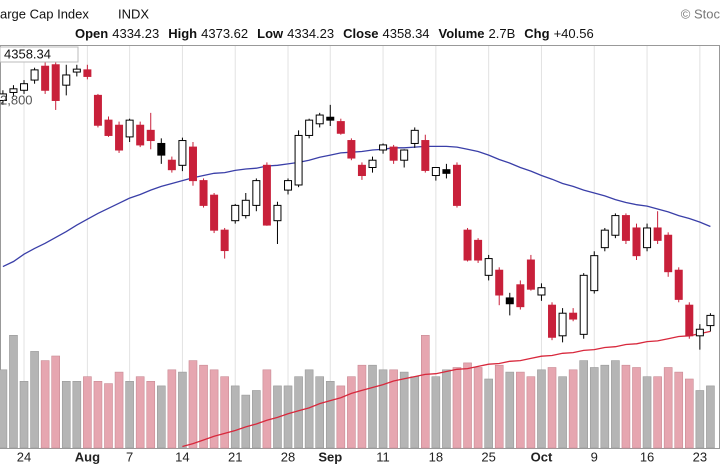 This screenshot has height=468, width=720. Describe the element at coordinates (542, 456) in the screenshot. I see `x-tick-label: Oct` at that location.